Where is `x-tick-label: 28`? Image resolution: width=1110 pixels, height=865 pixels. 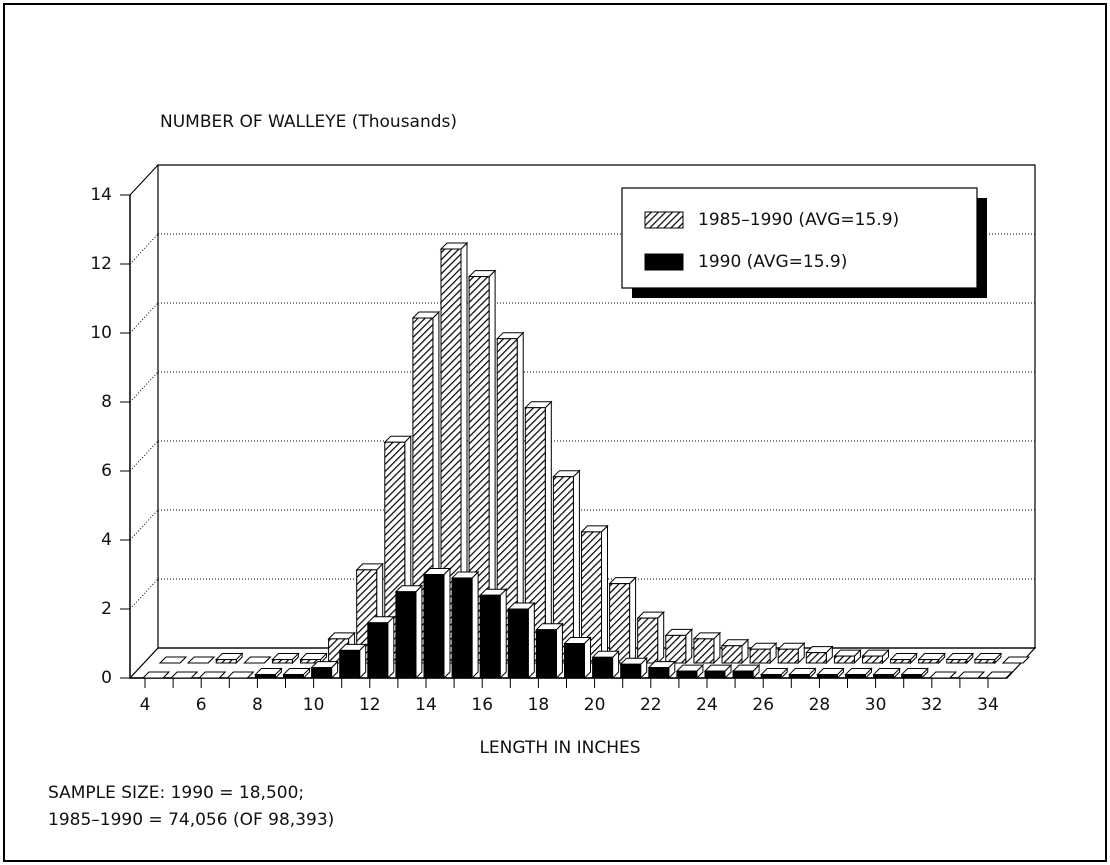
x-tick-label: 28 is located at coordinates (820, 705).